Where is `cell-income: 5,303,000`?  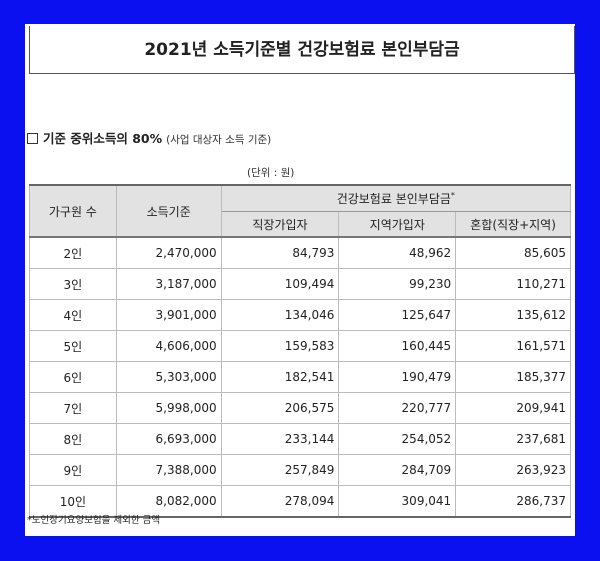
cell-income: 5,303,000 is located at coordinates (168, 377).